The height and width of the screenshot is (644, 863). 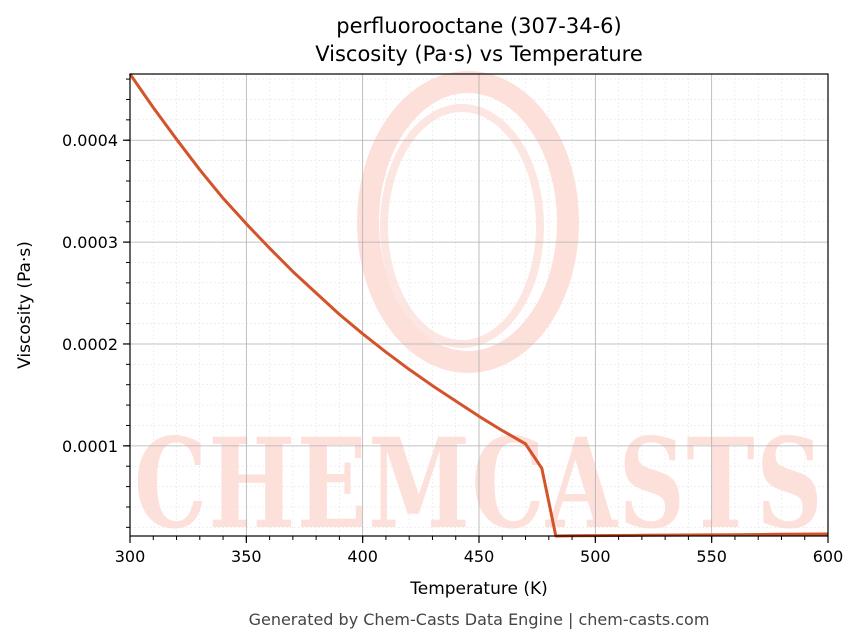 I want to click on x-tick-label: 450, so click(x=479, y=556).